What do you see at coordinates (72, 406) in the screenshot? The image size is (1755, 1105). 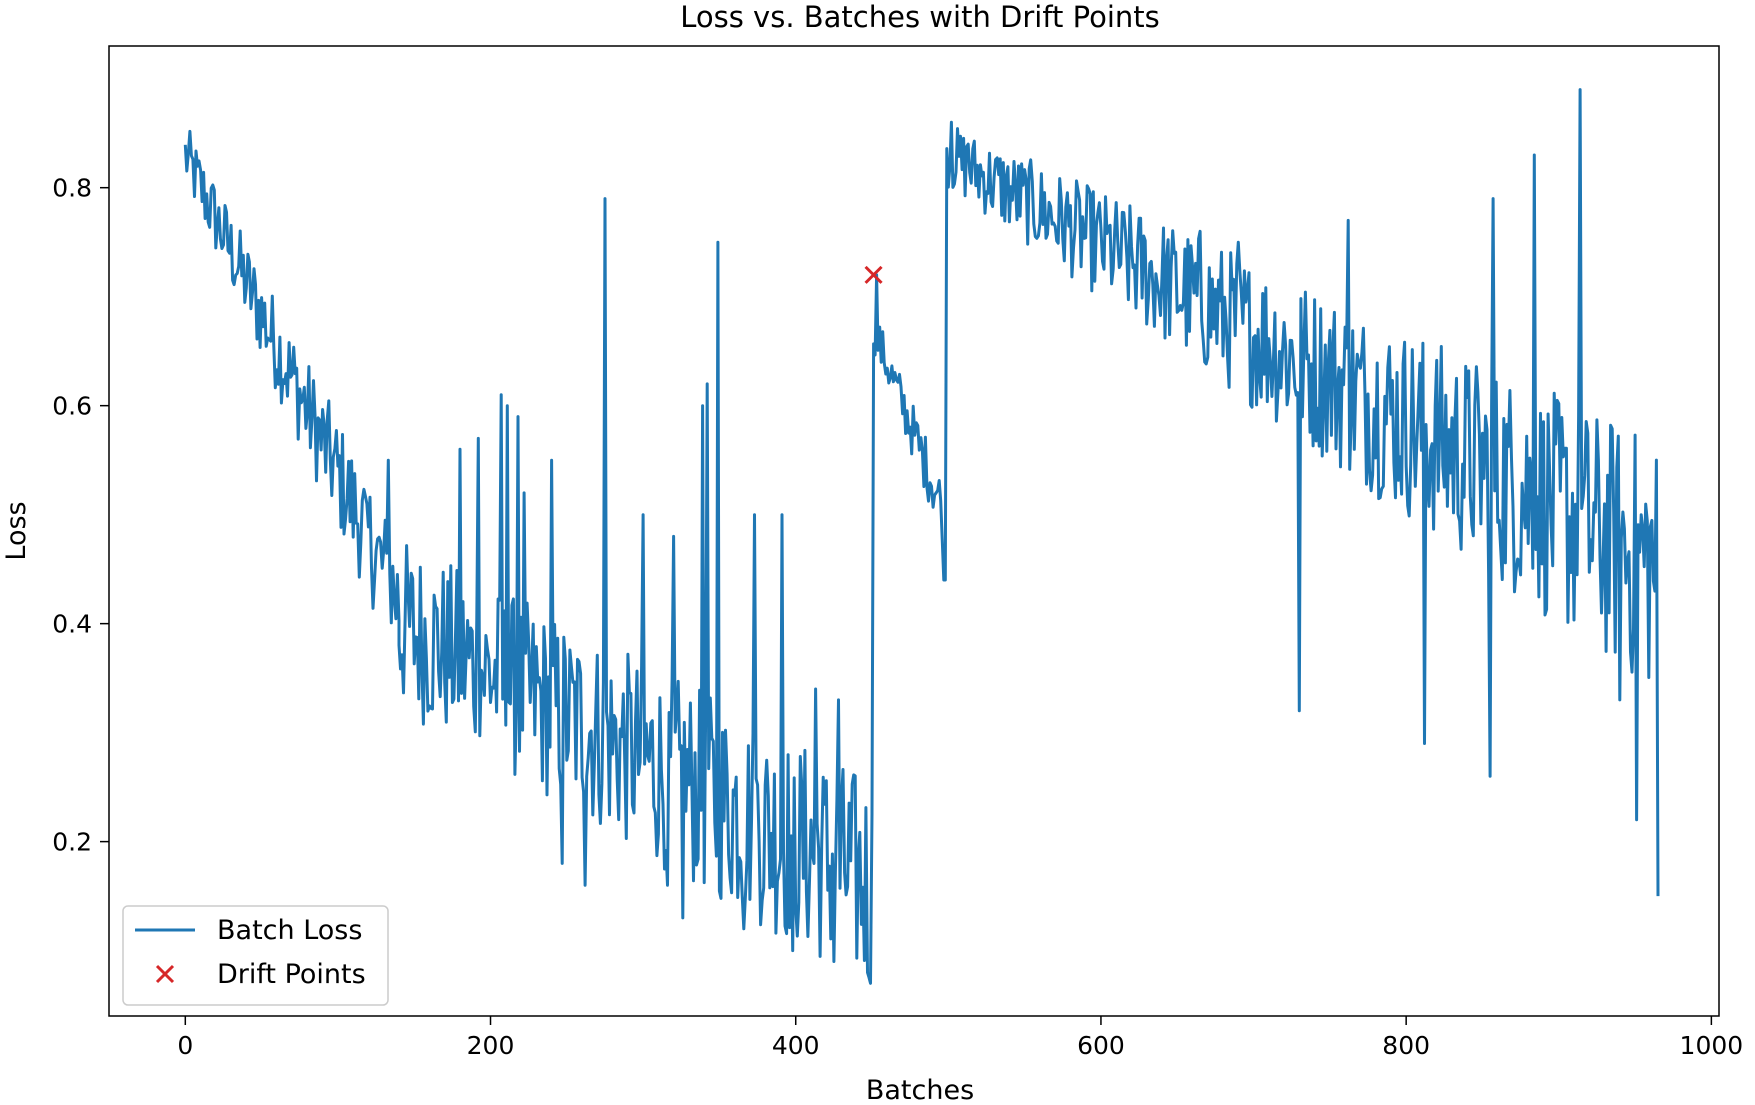 I see `y-tick-label: 0.6` at bounding box center [72, 406].